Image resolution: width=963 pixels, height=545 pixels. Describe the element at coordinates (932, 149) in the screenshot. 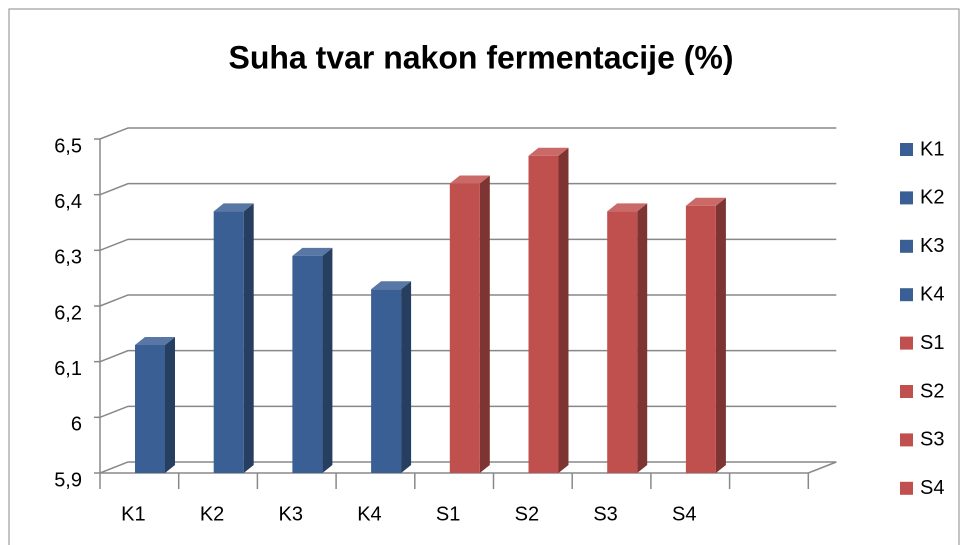

I see `legend-label: K1` at that location.